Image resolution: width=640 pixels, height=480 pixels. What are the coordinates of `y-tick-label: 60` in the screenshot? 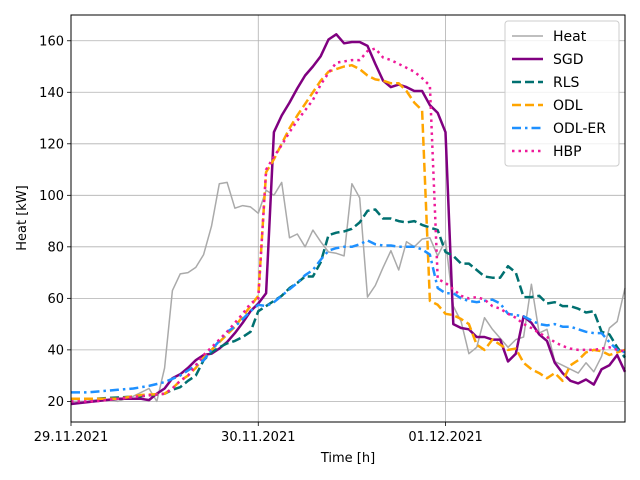 It's located at (55, 299).